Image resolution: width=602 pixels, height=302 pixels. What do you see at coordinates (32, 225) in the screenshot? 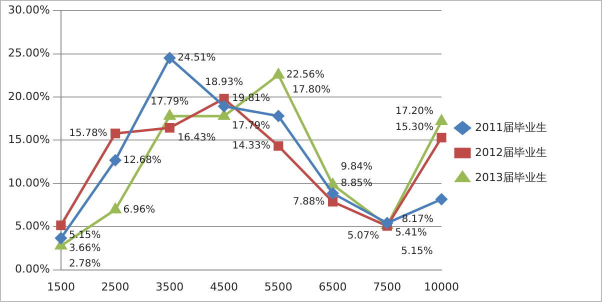
I see `y-tick-label: 5.00%` at bounding box center [32, 225].